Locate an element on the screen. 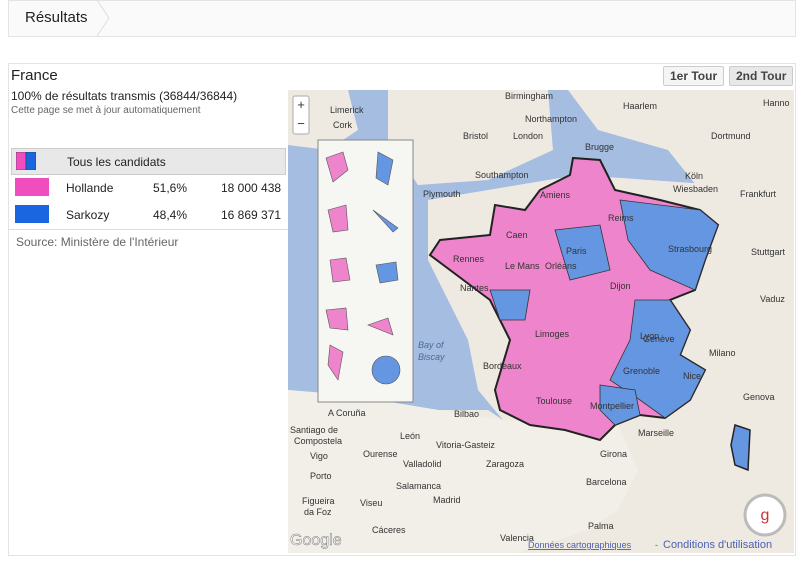  map-label: Southampton is located at coordinates (502, 175).